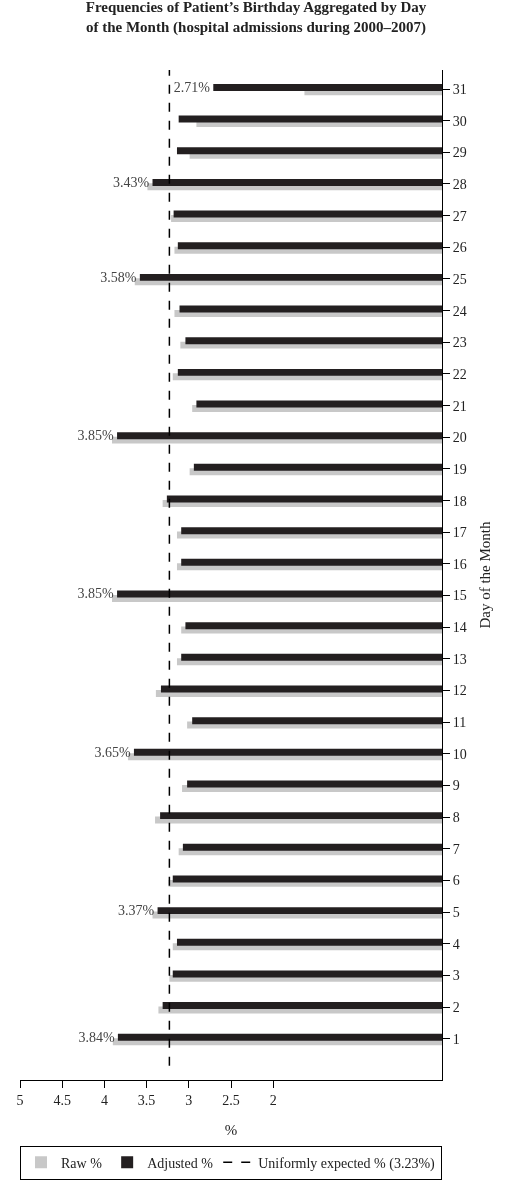  What do you see at coordinates (459, 564) in the screenshot?
I see `y-tick-label: 16` at bounding box center [459, 564].